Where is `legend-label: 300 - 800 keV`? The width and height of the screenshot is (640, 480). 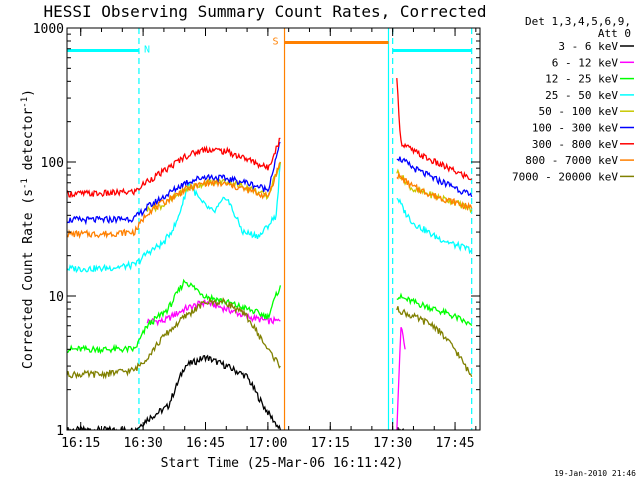
legend-label: 300 - 800 keV is located at coordinates (575, 144).